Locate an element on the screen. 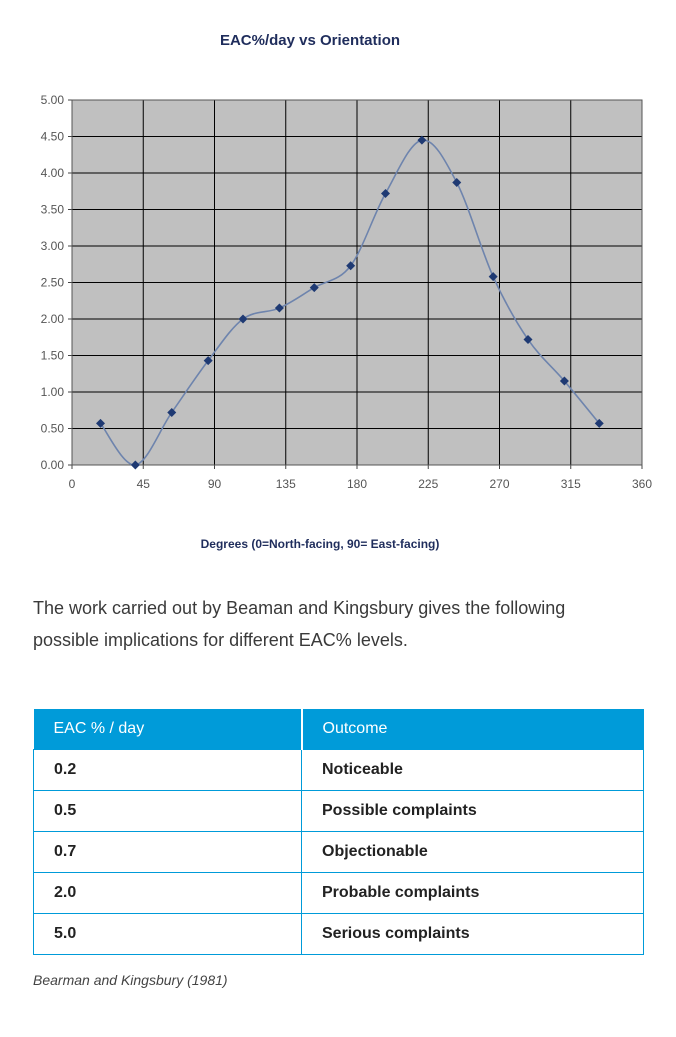 This screenshot has width=676, height=1037. x-tick-label: 270 is located at coordinates (499, 484).